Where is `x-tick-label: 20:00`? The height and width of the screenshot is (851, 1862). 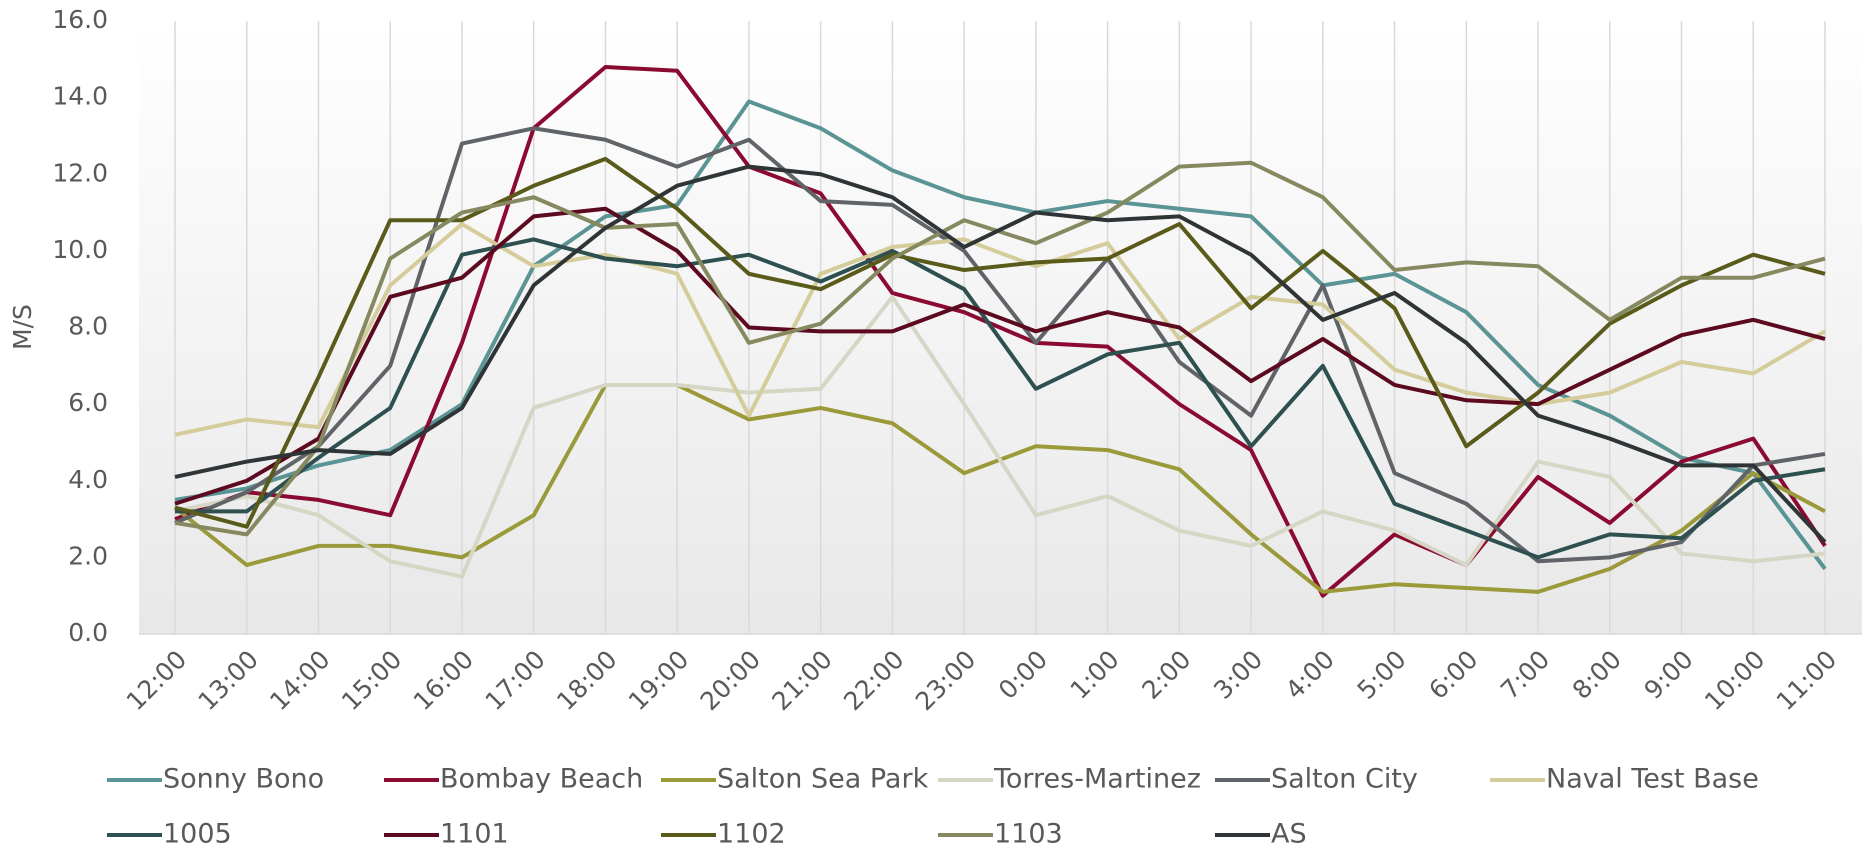
x-tick-label: 20:00 is located at coordinates (730, 680).